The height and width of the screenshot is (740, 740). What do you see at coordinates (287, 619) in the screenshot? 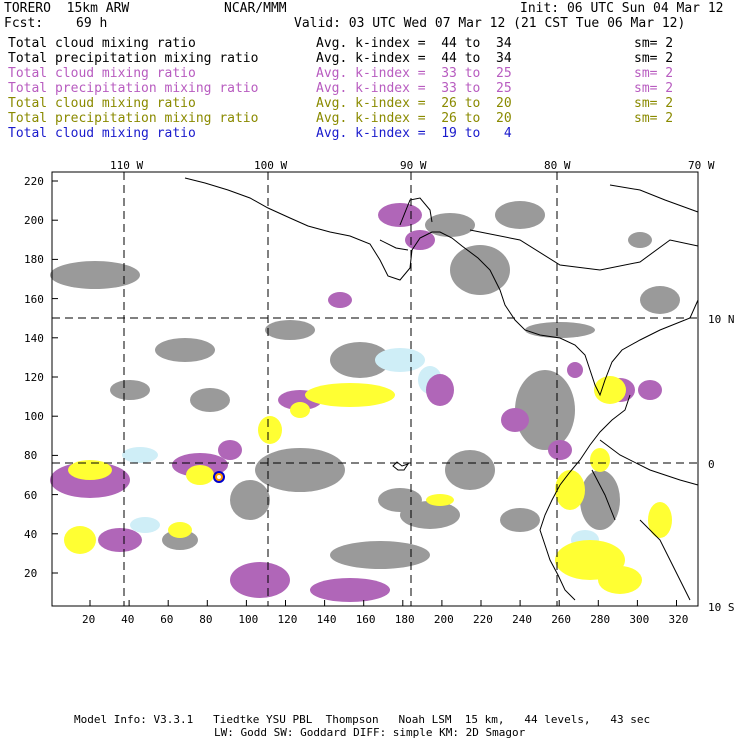
I see `x-tick-label: 120` at bounding box center [287, 619].